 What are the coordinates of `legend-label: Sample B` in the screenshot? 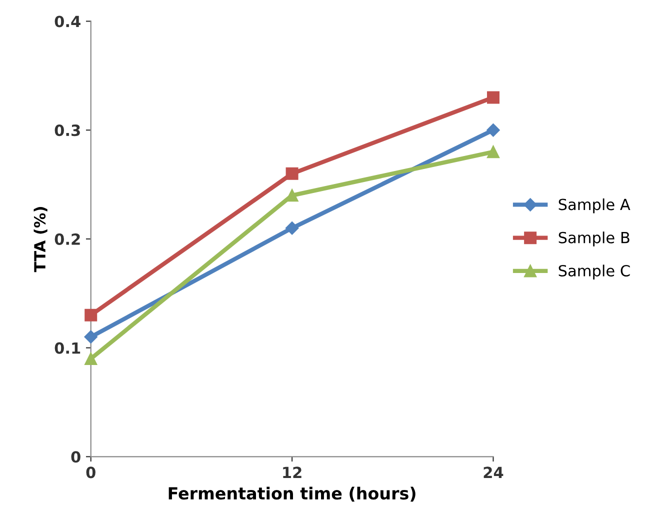 It's located at (594, 239).